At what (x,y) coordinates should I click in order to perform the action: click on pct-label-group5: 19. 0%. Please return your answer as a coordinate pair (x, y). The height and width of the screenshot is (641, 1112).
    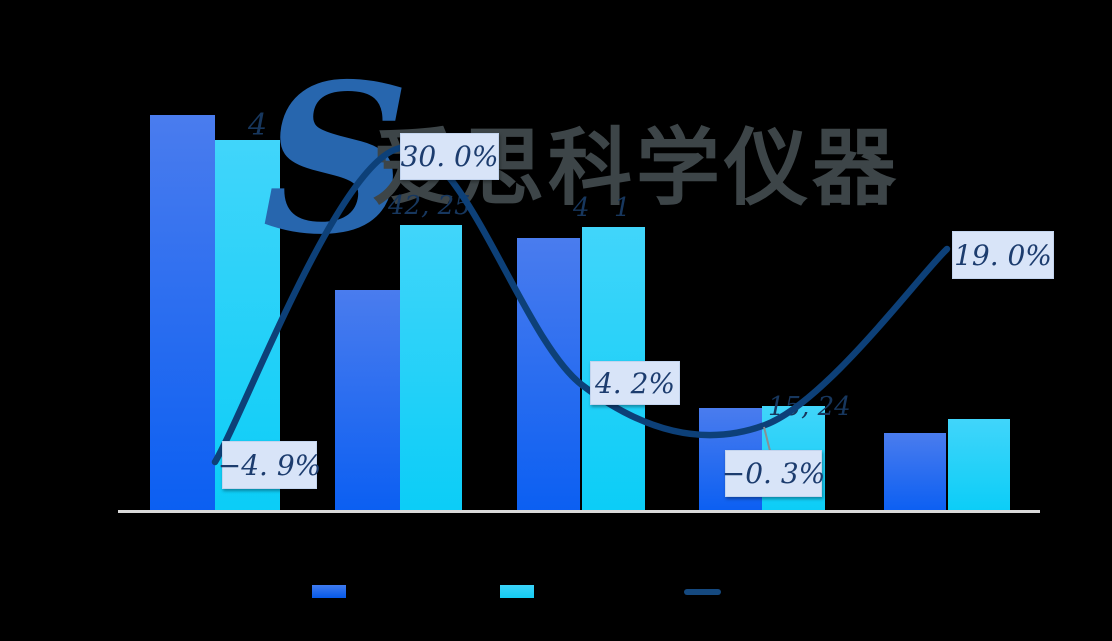
    Looking at the image, I should click on (1003, 255).